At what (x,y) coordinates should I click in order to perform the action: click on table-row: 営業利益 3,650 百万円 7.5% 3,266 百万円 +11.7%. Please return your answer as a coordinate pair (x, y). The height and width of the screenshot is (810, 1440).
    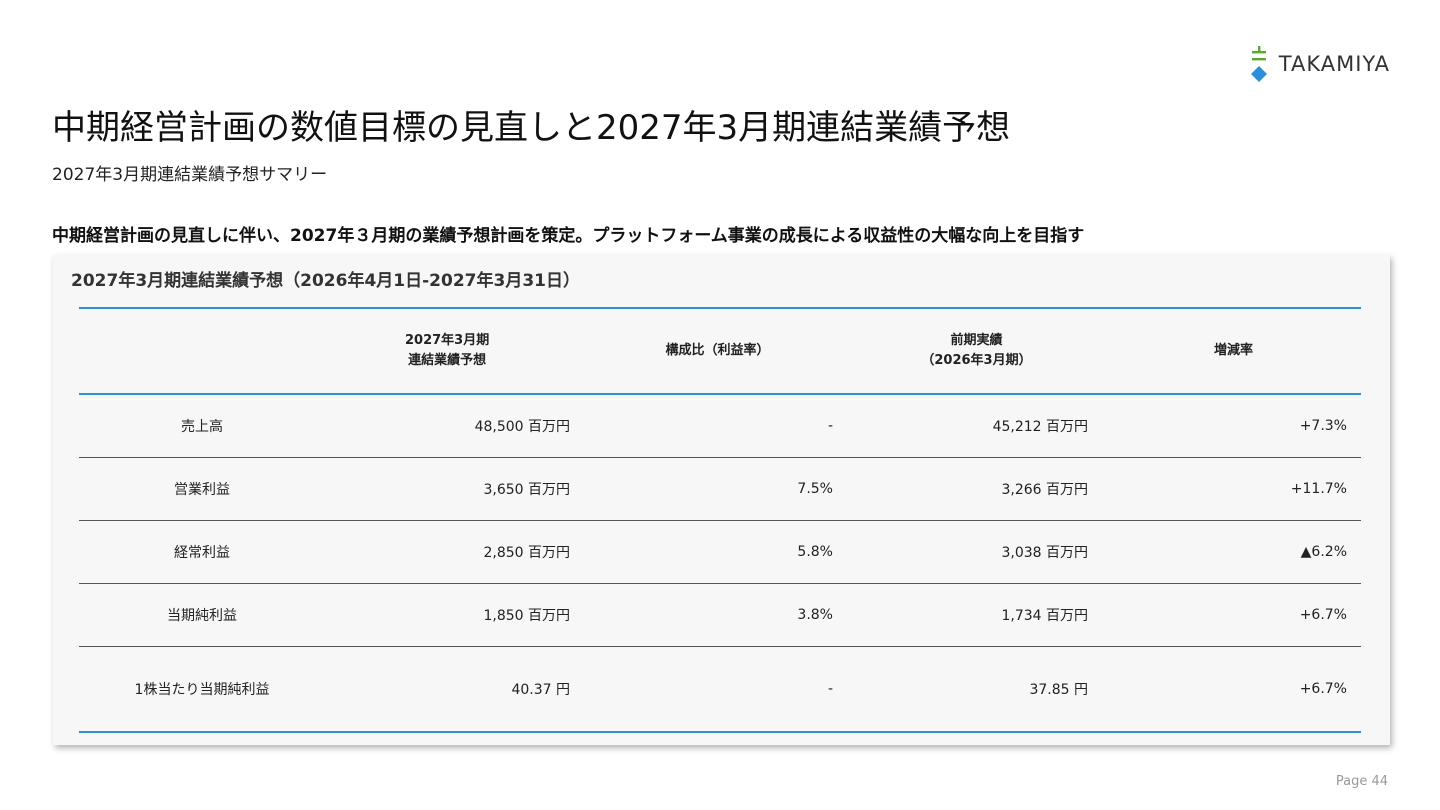
    Looking at the image, I should click on (720, 488).